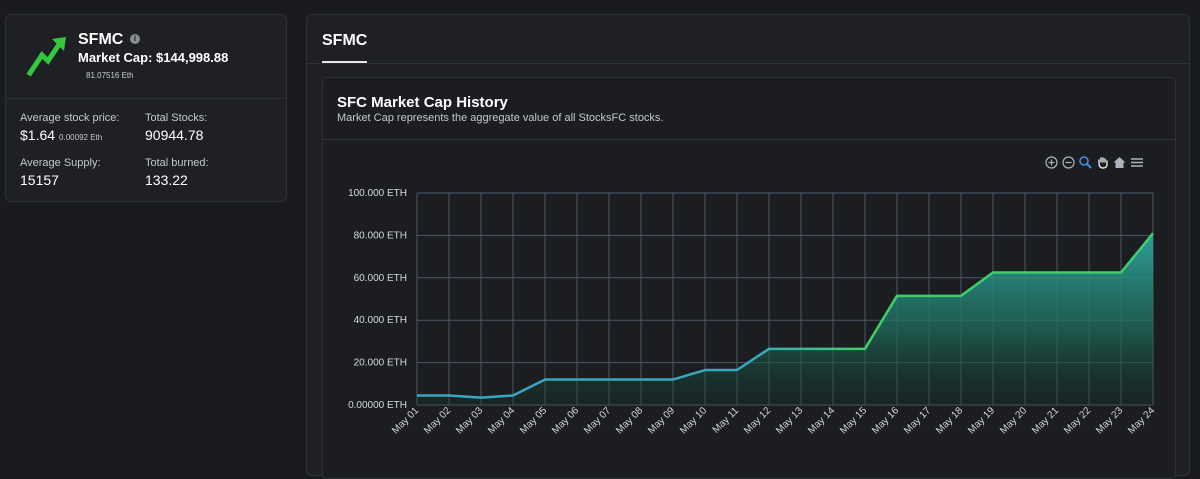  Describe the element at coordinates (101, 39) in the screenshot. I see `token-symbol: SFMC` at that location.